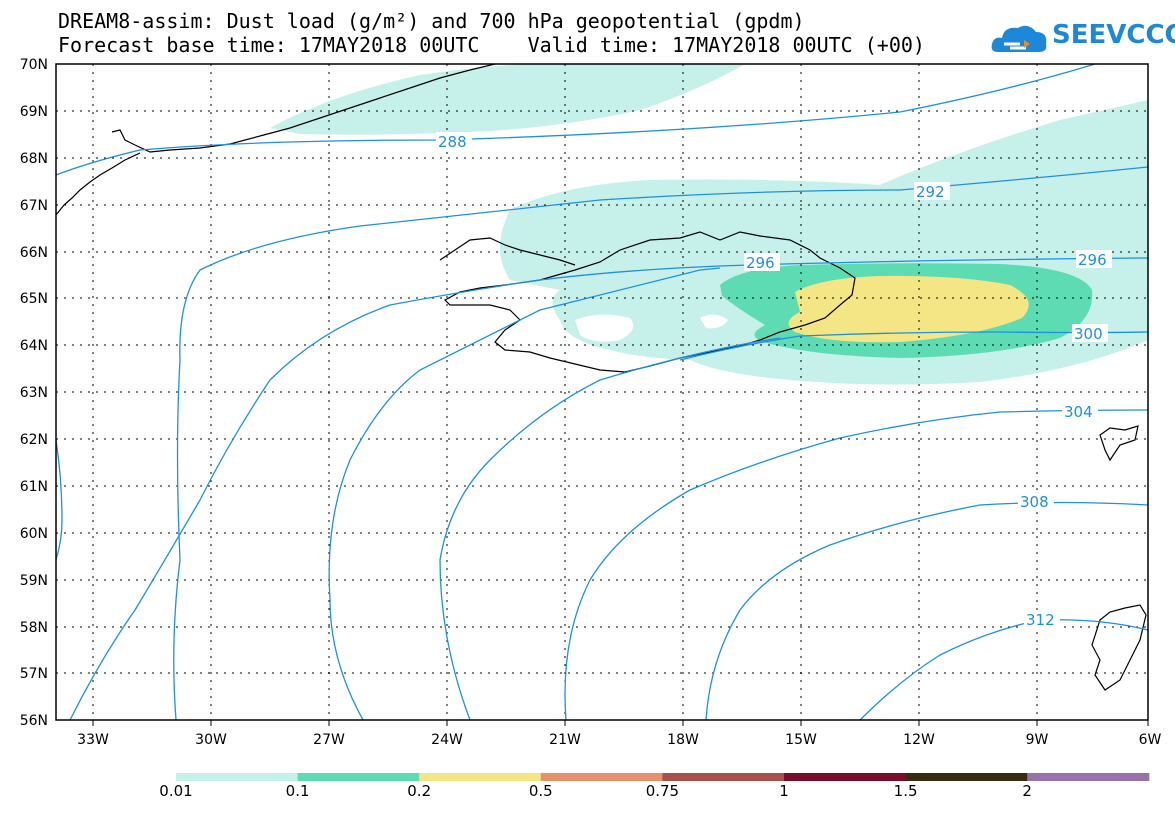 Image resolution: width=1175 pixels, height=815 pixels. What do you see at coordinates (662, 791) in the screenshot?
I see `legend-label: 0.75` at bounding box center [662, 791].